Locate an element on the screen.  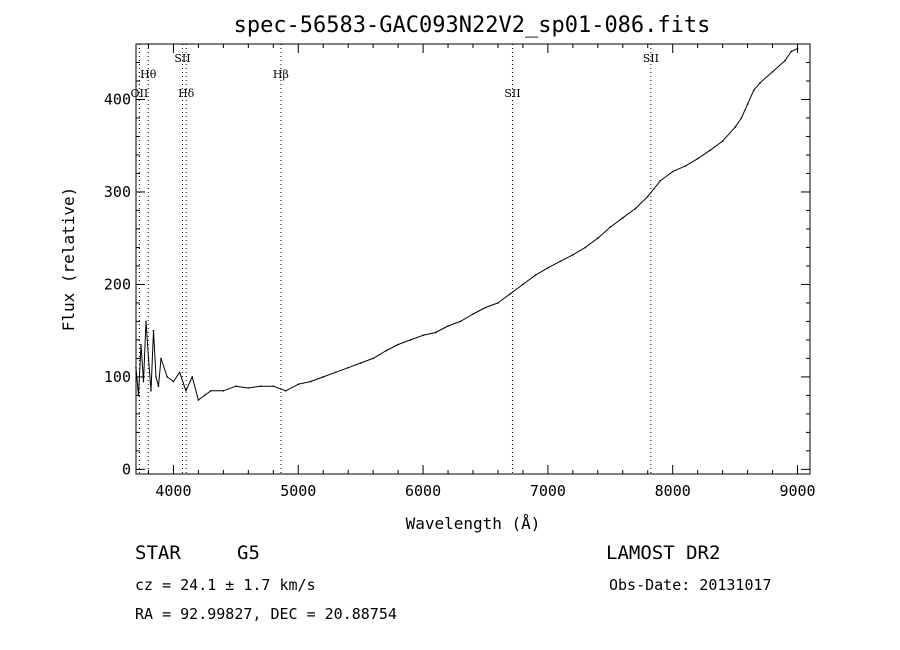
obs-date: Obs-Date: 20131017 is located at coordinates (690, 585).